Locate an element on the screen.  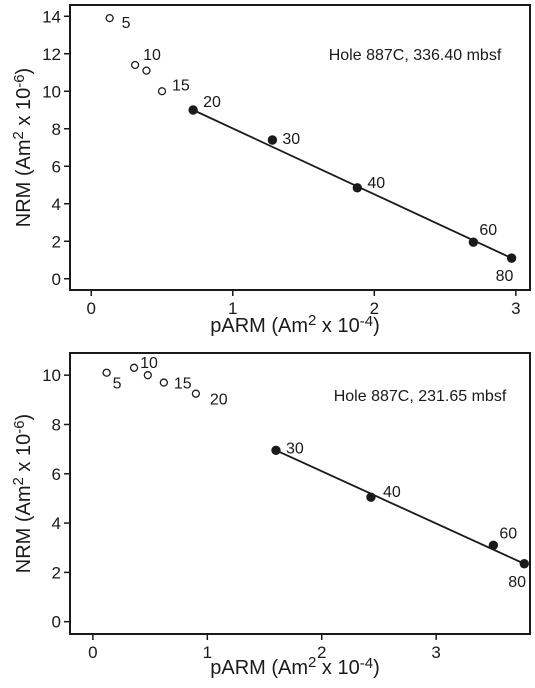
y-tick-label: 12 is located at coordinates (51, 54).